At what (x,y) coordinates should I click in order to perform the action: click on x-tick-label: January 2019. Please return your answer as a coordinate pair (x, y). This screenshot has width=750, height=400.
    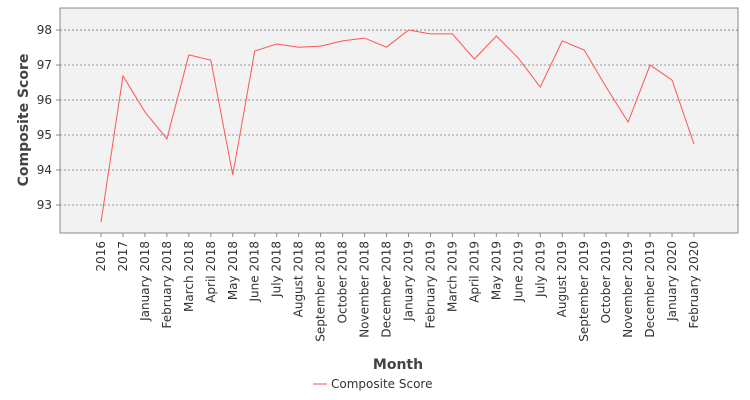
    Looking at the image, I should click on (408, 281).